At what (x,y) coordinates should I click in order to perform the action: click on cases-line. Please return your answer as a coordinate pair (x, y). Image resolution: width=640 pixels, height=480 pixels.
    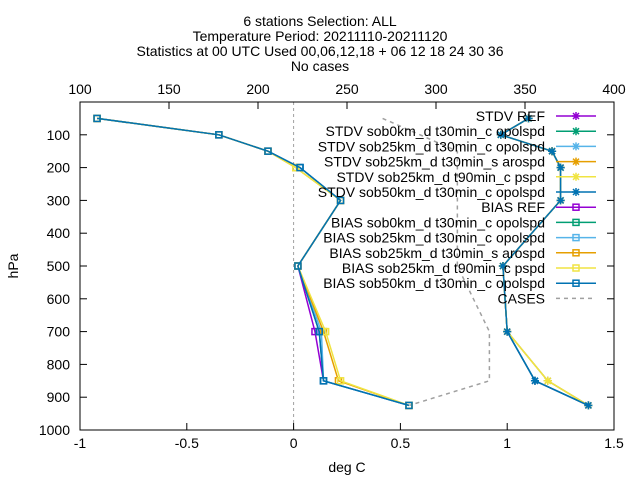
    Looking at the image, I should click on (436, 262).